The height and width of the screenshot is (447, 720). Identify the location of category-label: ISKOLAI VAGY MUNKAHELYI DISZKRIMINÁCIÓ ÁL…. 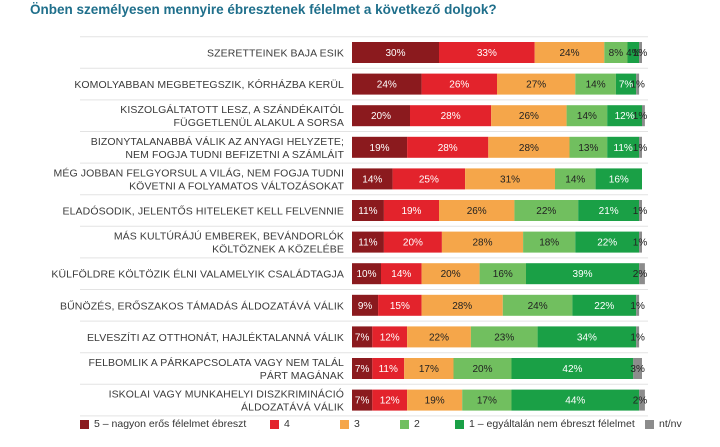
(226, 401).